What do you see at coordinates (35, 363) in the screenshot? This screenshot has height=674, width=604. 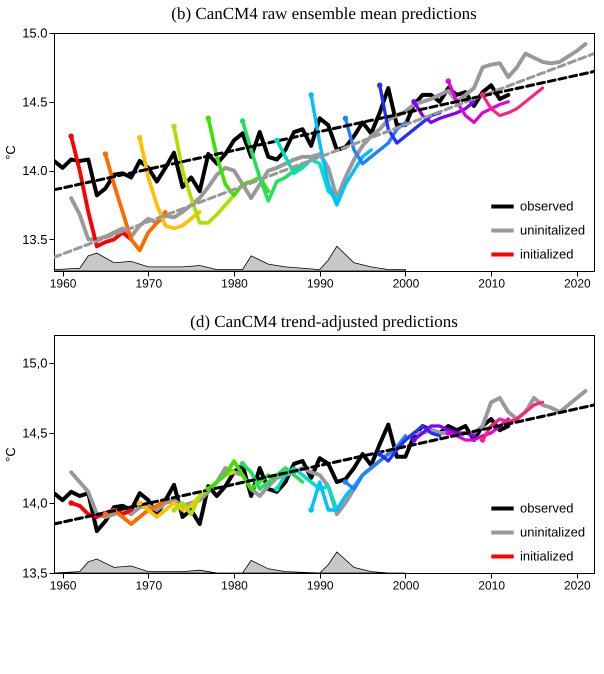 I see `y-tick-label: 15,0` at bounding box center [35, 363].